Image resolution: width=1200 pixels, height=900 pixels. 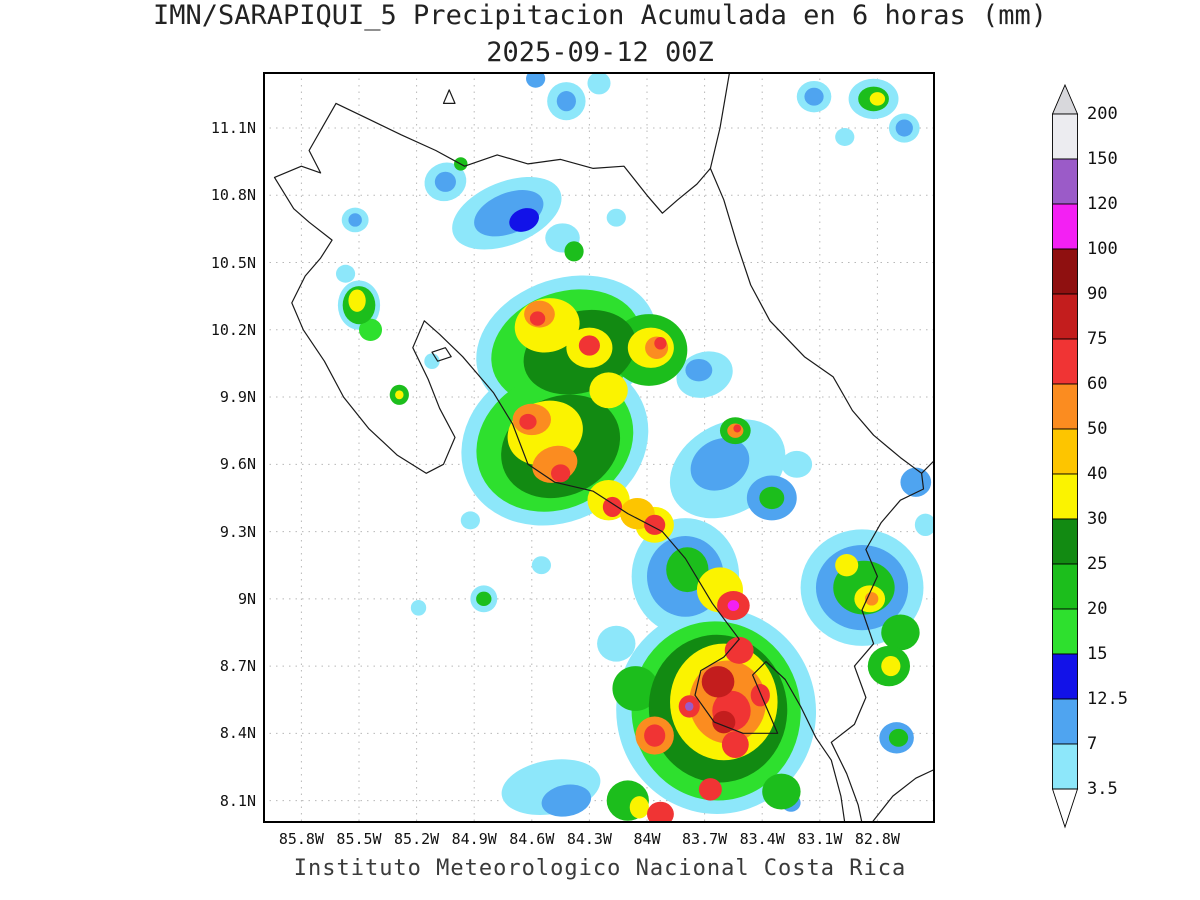 What do you see at coordinates (237, 397) in the screenshot?
I see `lat-tick-label: 9.9N` at bounding box center [237, 397].